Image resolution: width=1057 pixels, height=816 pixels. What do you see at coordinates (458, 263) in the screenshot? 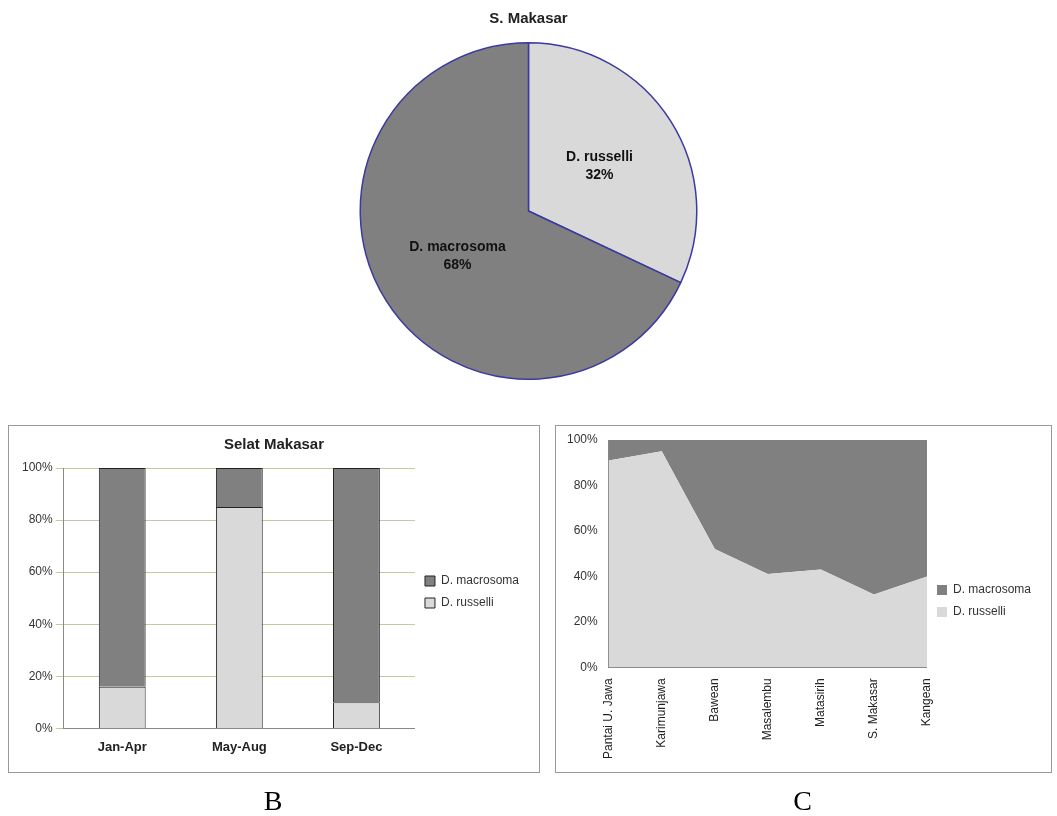
I see `data-label: 68%` at bounding box center [458, 263].